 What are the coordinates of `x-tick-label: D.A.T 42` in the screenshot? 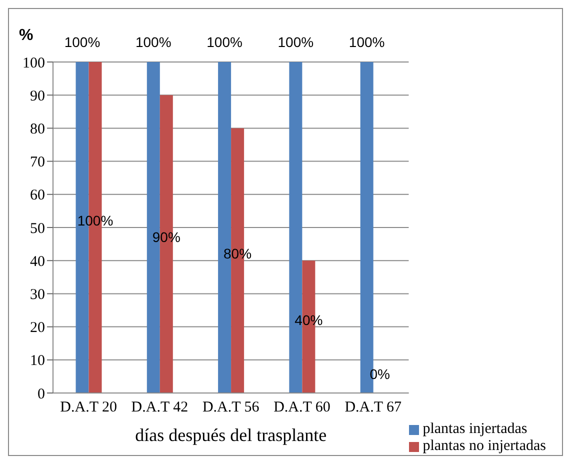 It's located at (159, 408).